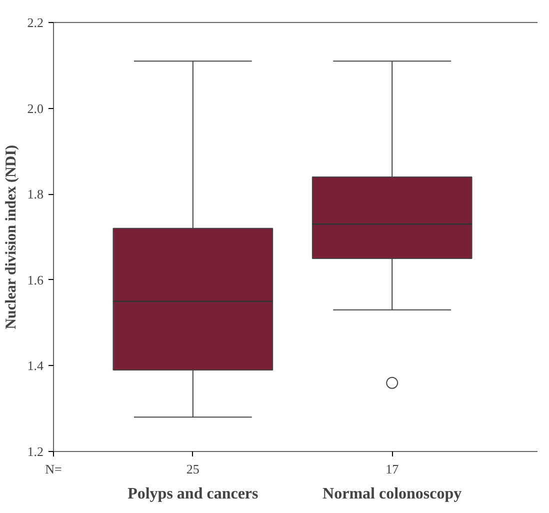  What do you see at coordinates (53, 469) in the screenshot?
I see `text: N=` at bounding box center [53, 469].